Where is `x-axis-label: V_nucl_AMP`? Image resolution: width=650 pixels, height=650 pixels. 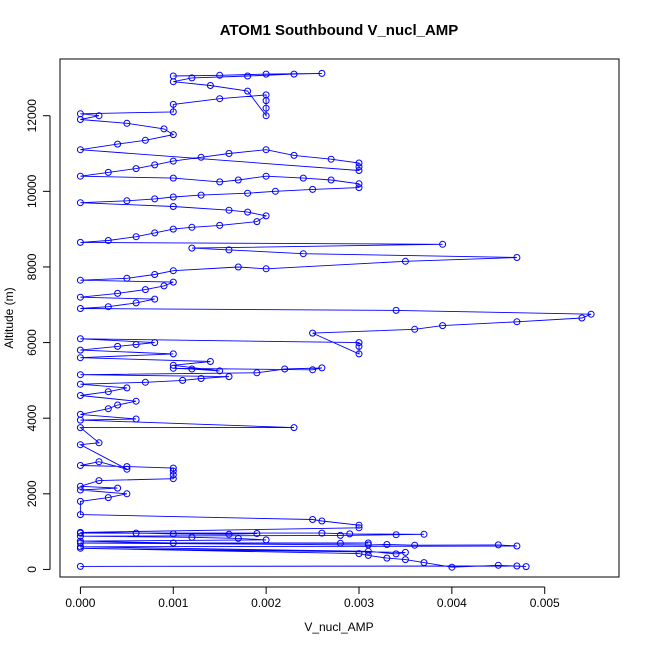
x-axis-label: V_nucl_AMP is located at coordinates (338, 627).